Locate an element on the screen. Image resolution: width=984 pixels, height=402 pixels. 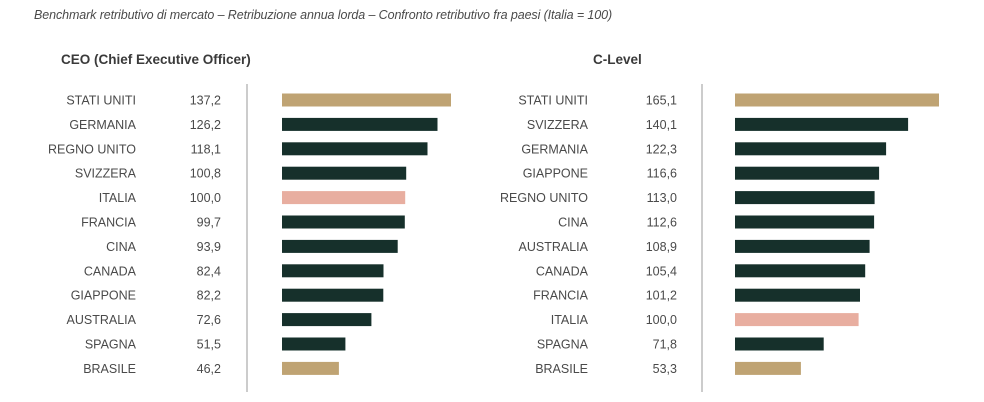
ceo-value-label: 100,8 is located at coordinates (205, 174).